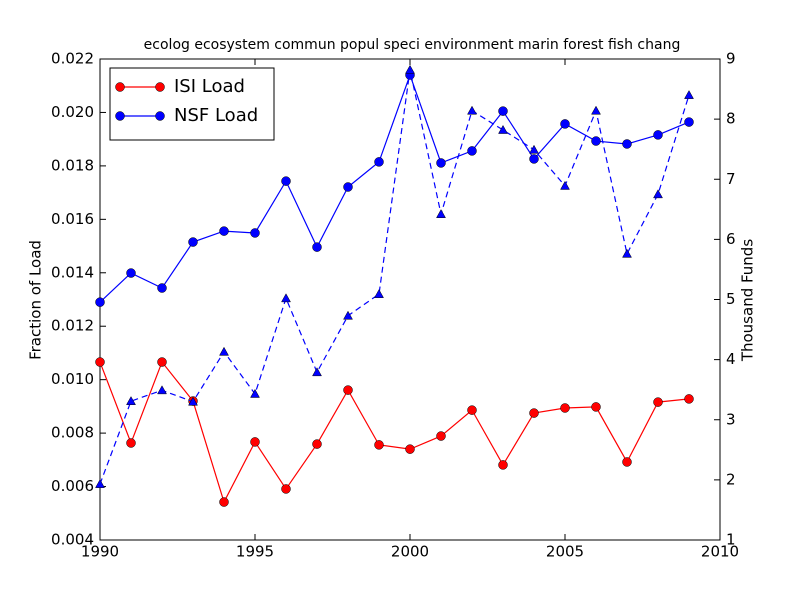 This screenshot has height=600, width=800. I want to click on legend-label: NSF Load, so click(216, 115).